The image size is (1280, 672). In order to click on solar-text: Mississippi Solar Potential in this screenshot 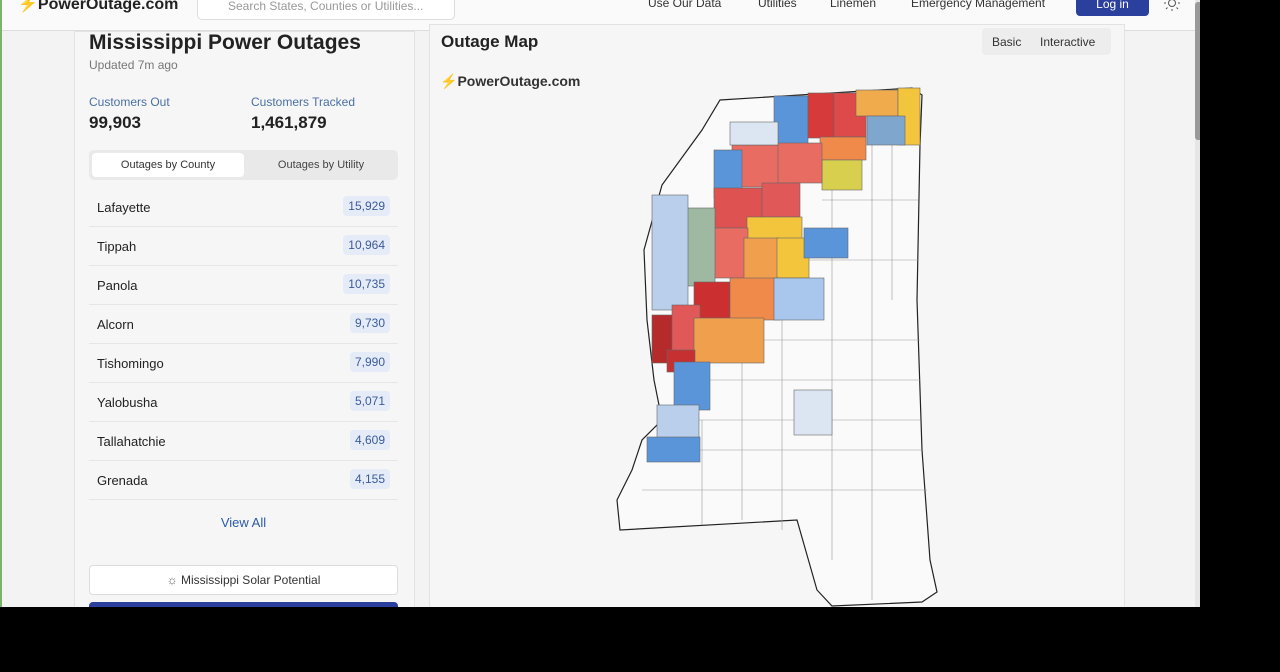, I will do `click(250, 580)`.